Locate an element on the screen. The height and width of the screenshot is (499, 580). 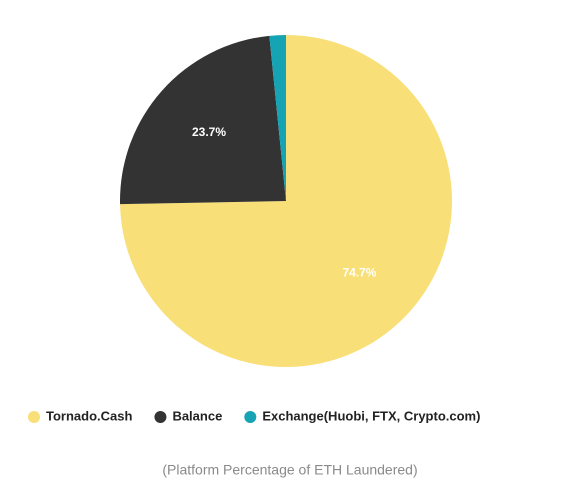
legend-label: Tornado.Cash is located at coordinates (89, 415).